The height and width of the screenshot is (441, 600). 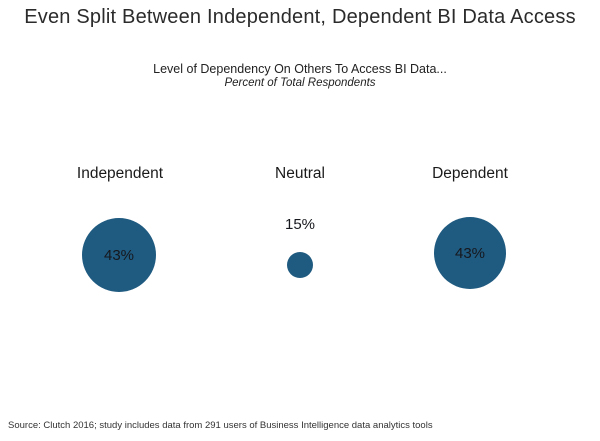 I want to click on category-label-dependent: Dependent, so click(x=470, y=173).